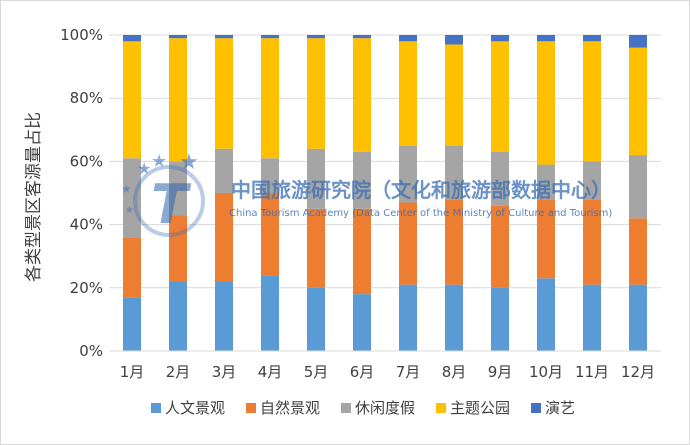  Describe the element at coordinates (480, 408) in the screenshot. I see `legend-label: 主题公园` at that location.